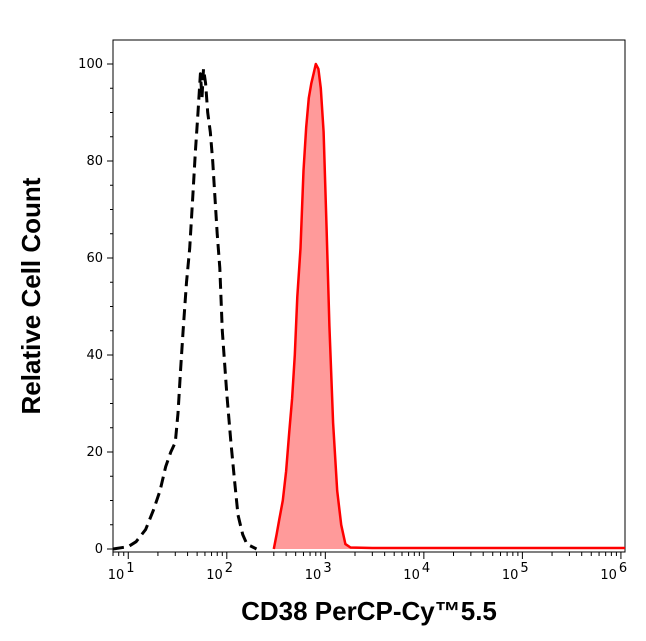 This screenshot has width=646, height=641. I want to click on y-tick-label: 40, so click(94, 355).